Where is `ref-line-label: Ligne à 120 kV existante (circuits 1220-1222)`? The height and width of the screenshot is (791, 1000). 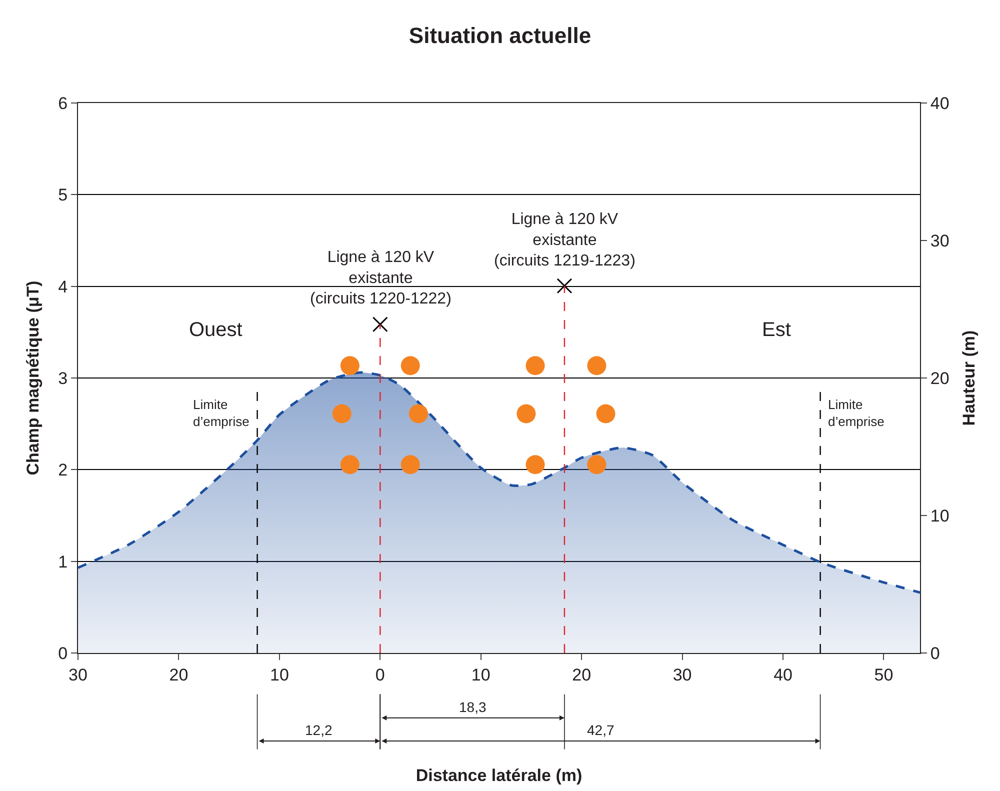 ref-line-label: Ligne à 120 kV existante (circuits 1220-1222) is located at coordinates (381, 278).